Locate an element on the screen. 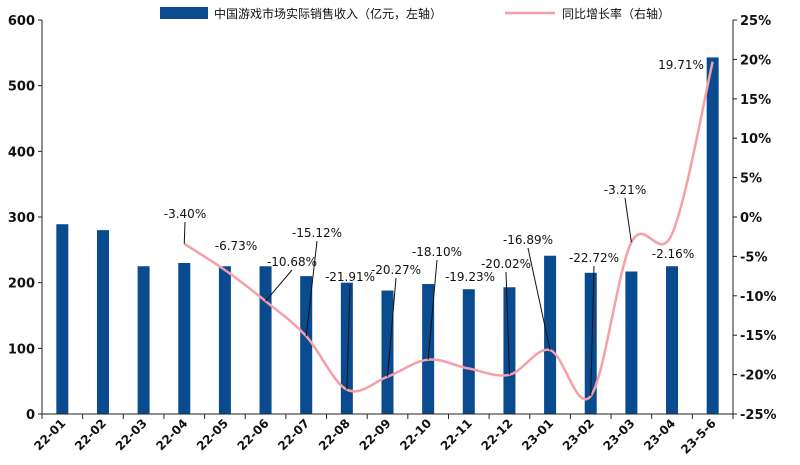  right-tick-label: -10% is located at coordinates (758, 297).